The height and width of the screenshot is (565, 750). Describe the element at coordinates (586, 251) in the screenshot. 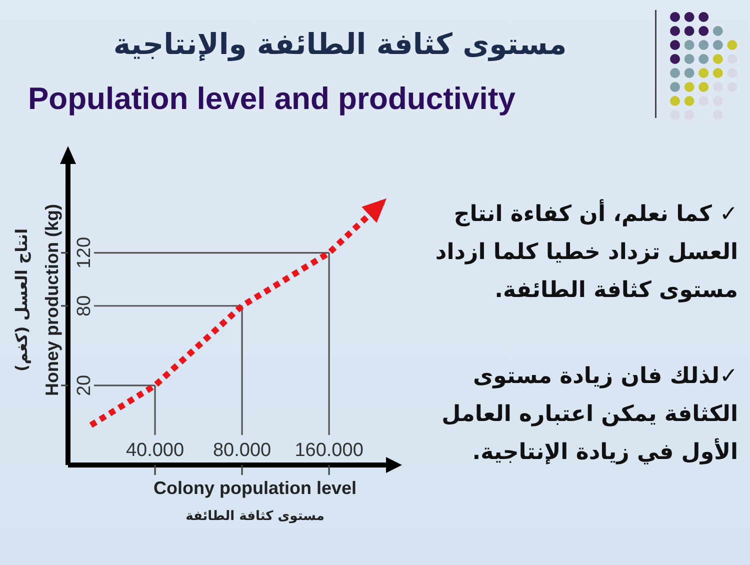

I see `text: ✓ كما نعلم، أن كفاءة انتاج العسل تزداد خطيا كلما ازداد مستوى كثافة الطائفة.` at that location.